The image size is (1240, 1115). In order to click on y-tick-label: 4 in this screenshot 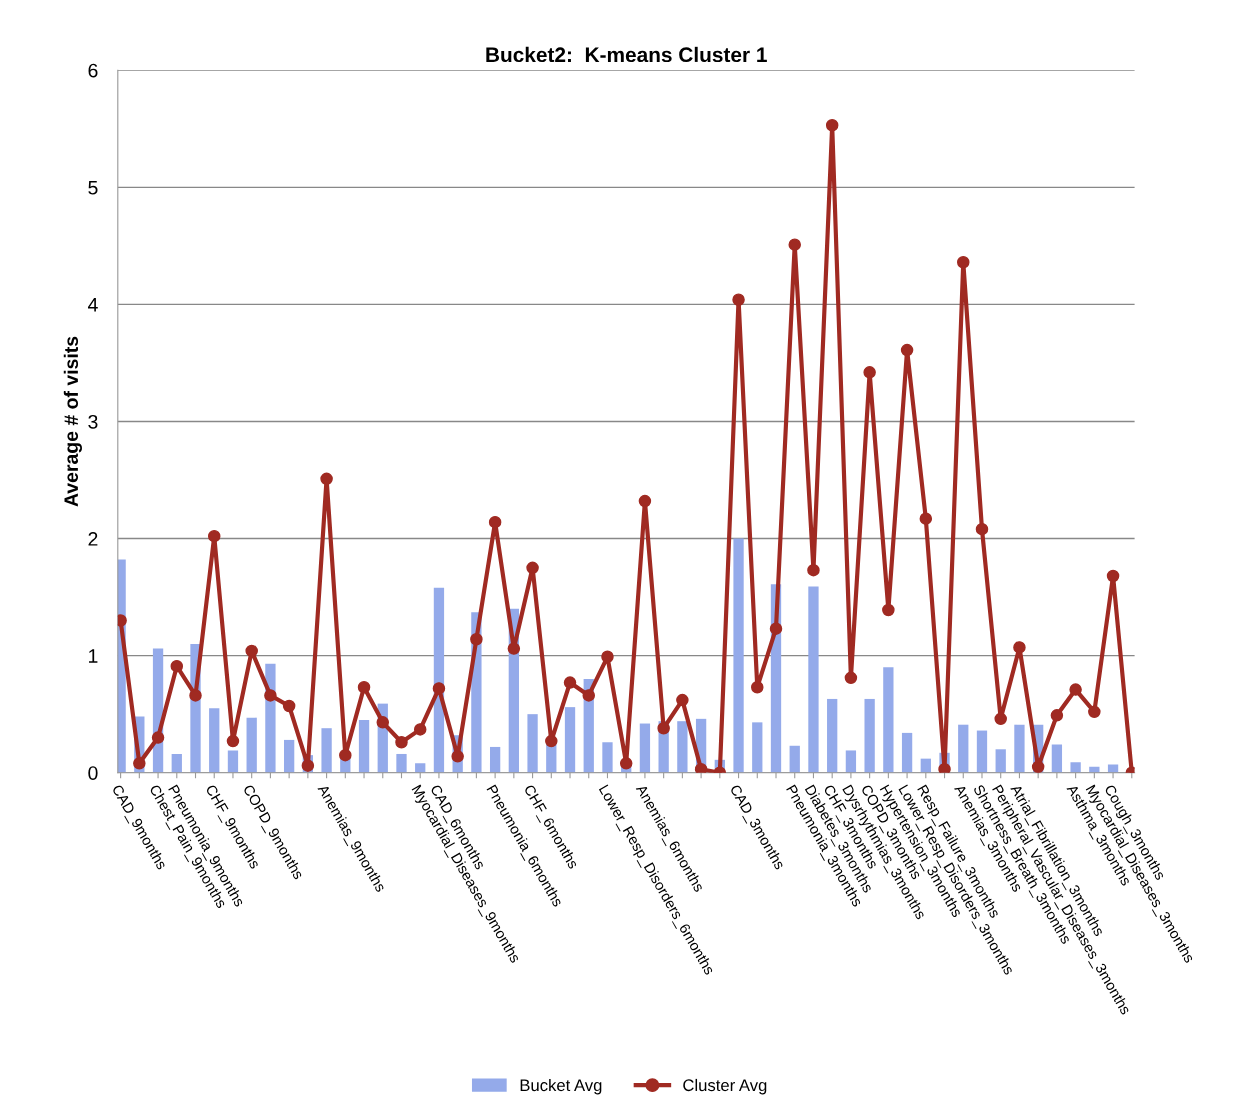, I will do `click(92, 305)`.